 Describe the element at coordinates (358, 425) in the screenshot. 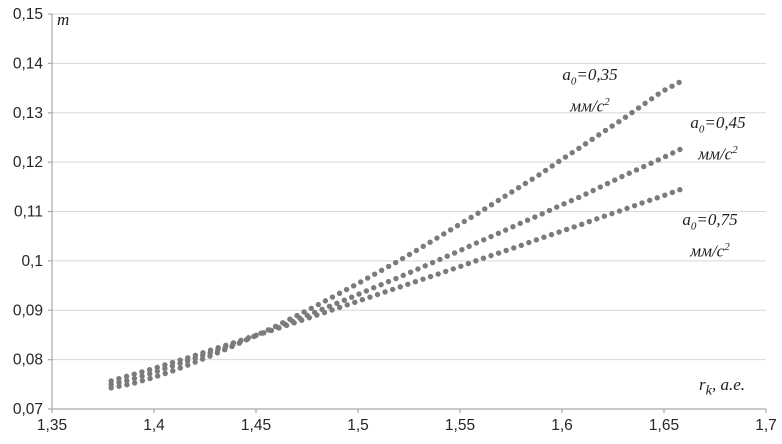

I see `x-tick-label: 1,5` at that location.